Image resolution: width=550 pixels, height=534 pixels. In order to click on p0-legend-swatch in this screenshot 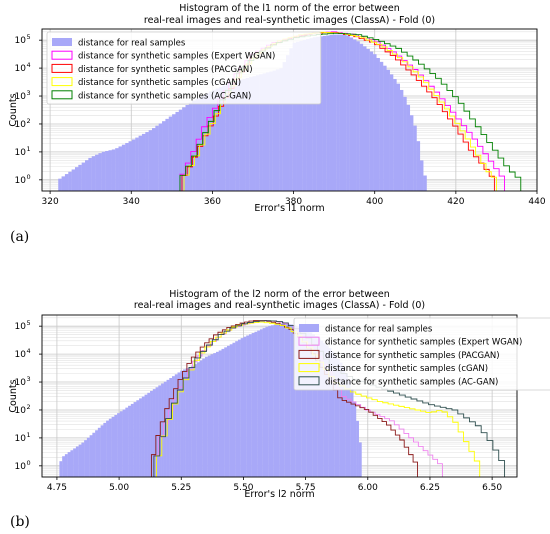, I will do `click(62, 55)`.